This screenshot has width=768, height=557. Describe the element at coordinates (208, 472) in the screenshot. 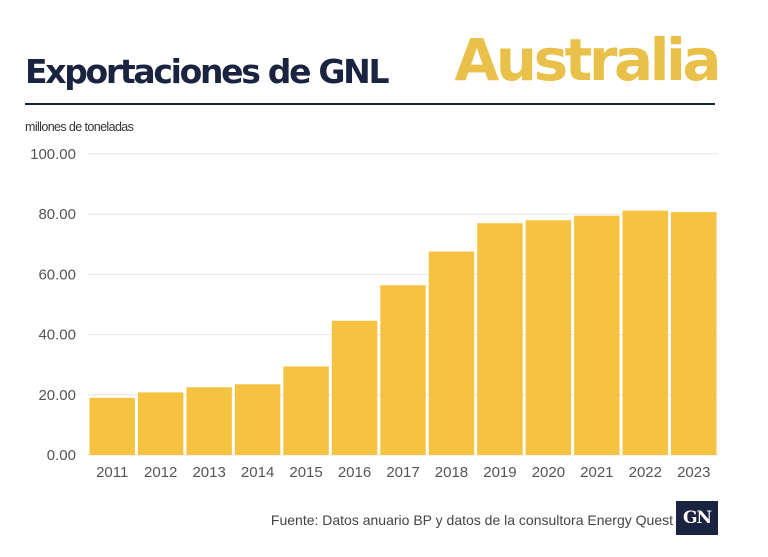

I see `x-tick-label: 2013` at that location.